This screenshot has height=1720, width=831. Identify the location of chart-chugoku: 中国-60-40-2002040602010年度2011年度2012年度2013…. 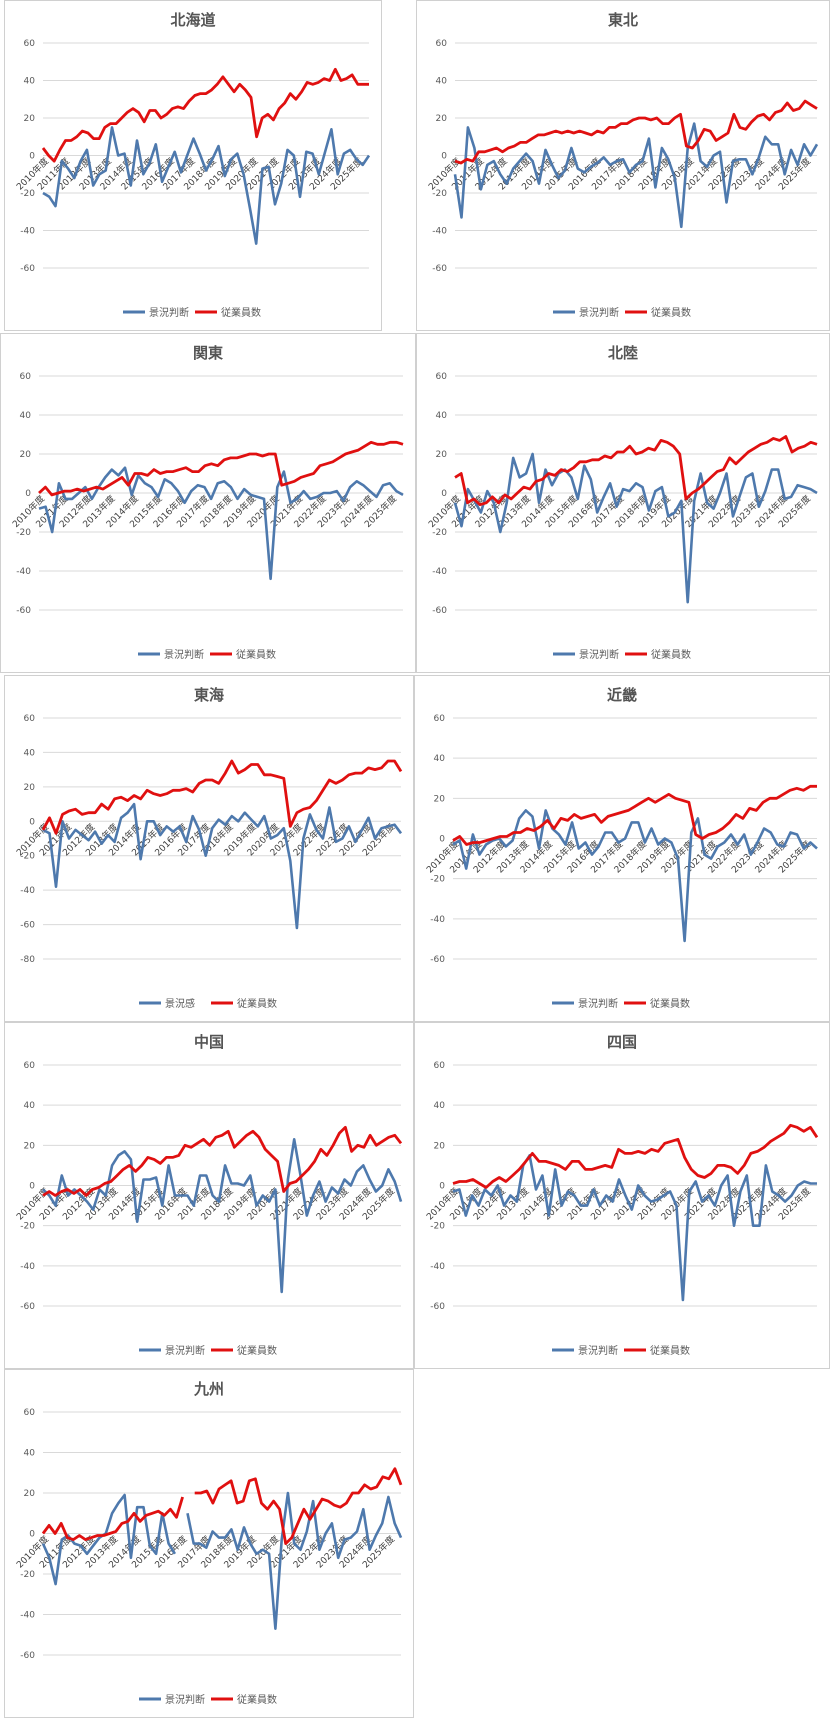
(208, 1195).